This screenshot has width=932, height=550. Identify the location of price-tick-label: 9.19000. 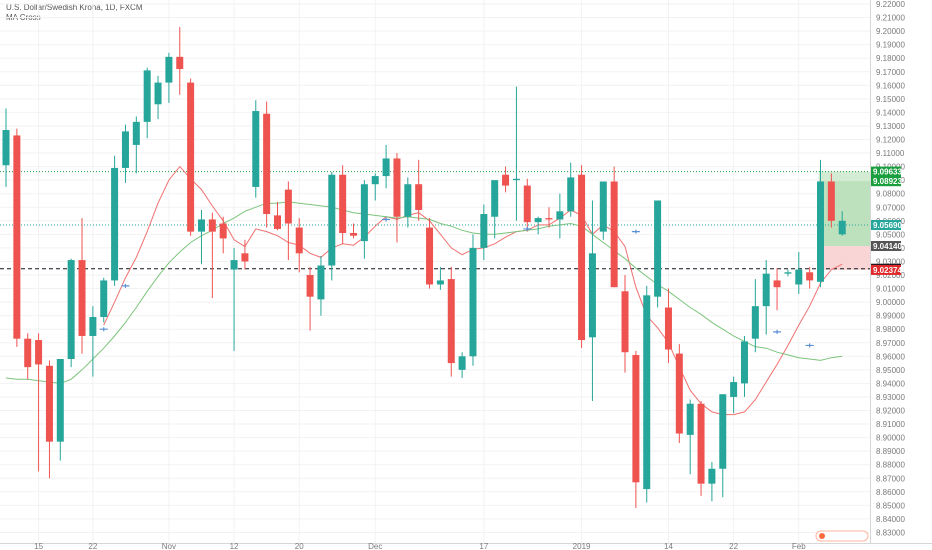
(890, 45).